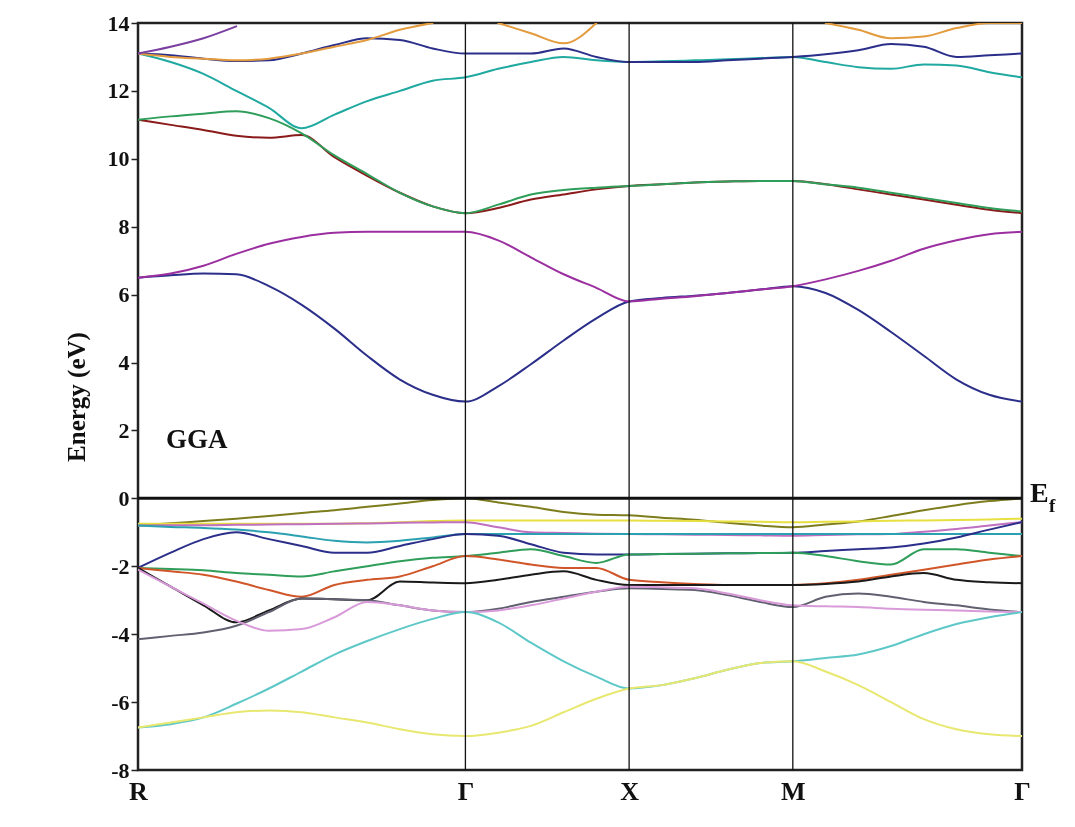 The height and width of the screenshot is (827, 1075). I want to click on y-tick-label: 4, so click(124, 363).